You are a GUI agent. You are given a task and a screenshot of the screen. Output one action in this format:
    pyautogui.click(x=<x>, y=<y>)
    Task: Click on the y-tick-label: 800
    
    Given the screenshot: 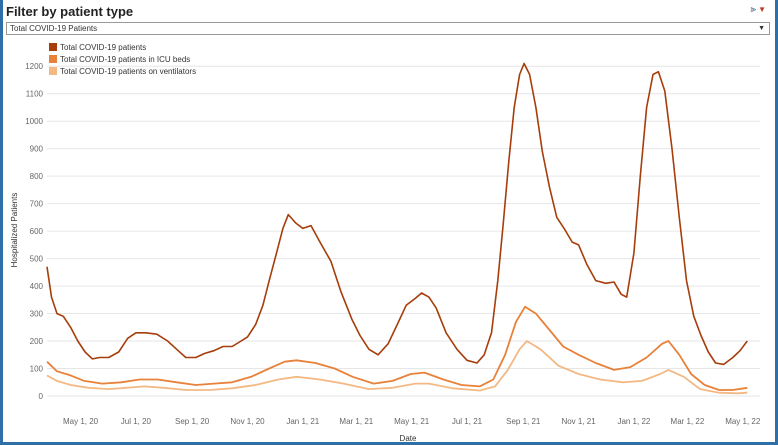 What is the action you would take?
    pyautogui.click(x=37, y=176)
    